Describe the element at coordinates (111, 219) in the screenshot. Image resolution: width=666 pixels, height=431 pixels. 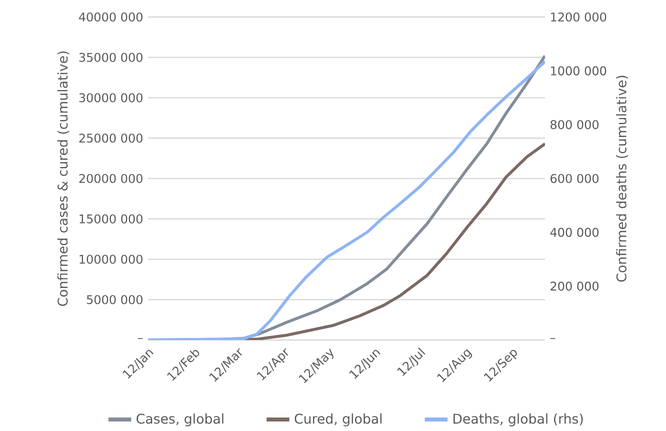
I see `y-tick-label: 15000 000` at that location.